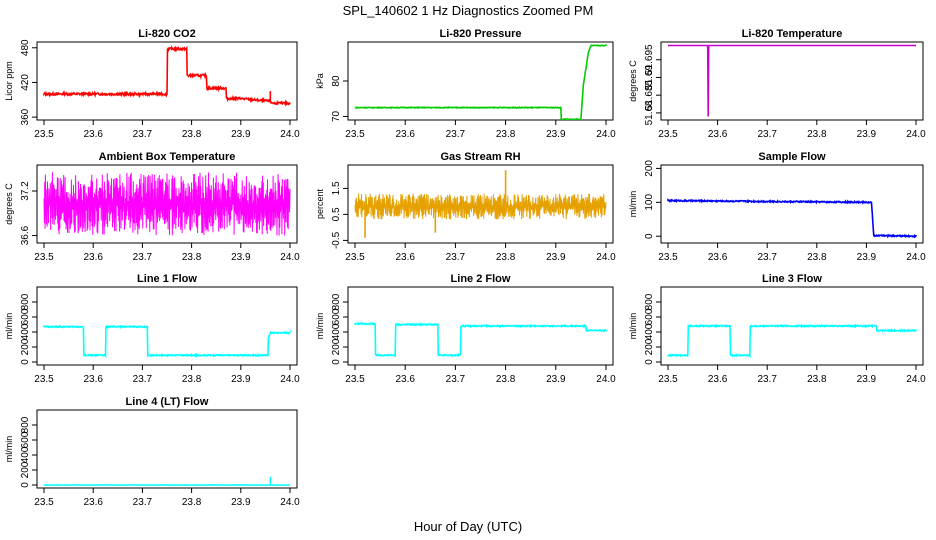 This screenshot has height=540, width=936. I want to click on y-tick-label: 70, so click(336, 116).